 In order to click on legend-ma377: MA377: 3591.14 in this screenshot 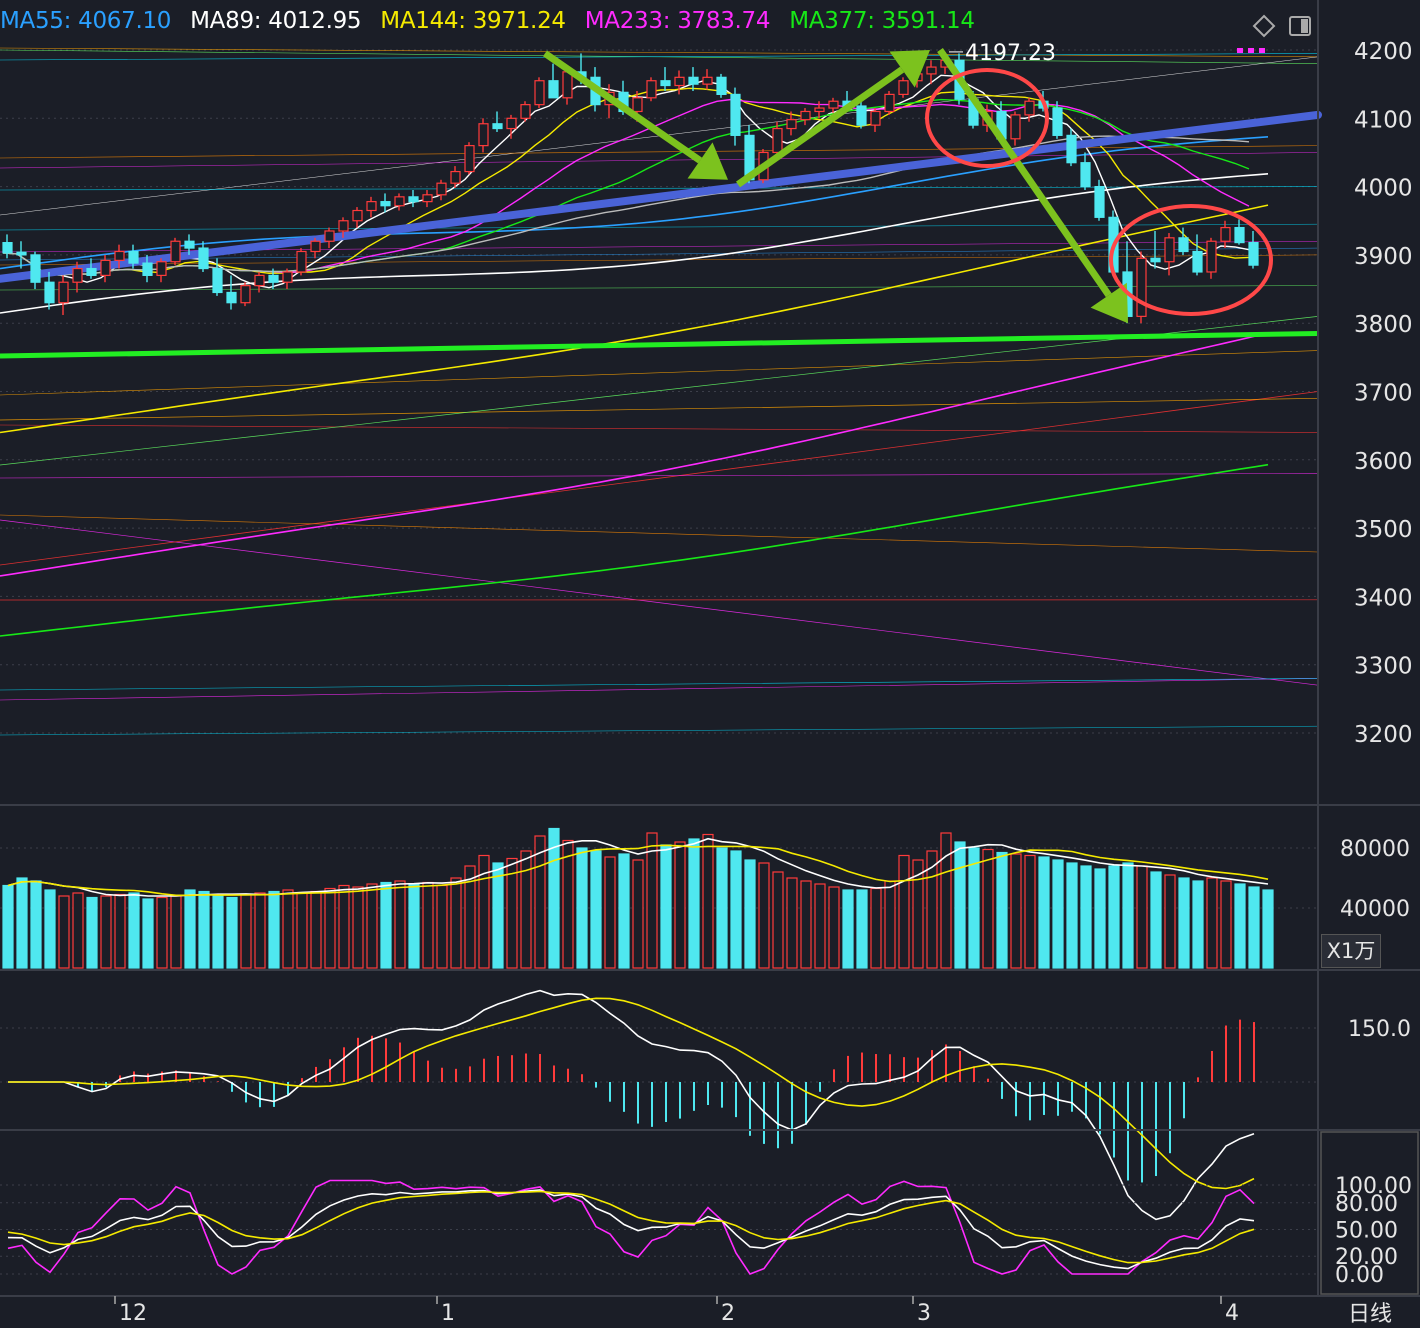, I will do `click(882, 21)`.